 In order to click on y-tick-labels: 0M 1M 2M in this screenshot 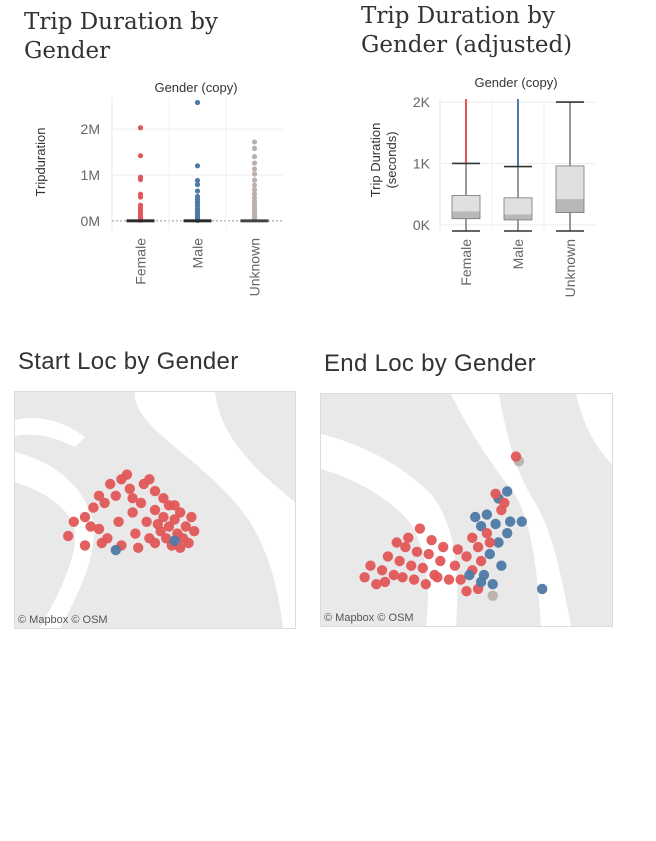, I will do `click(90, 175)`.